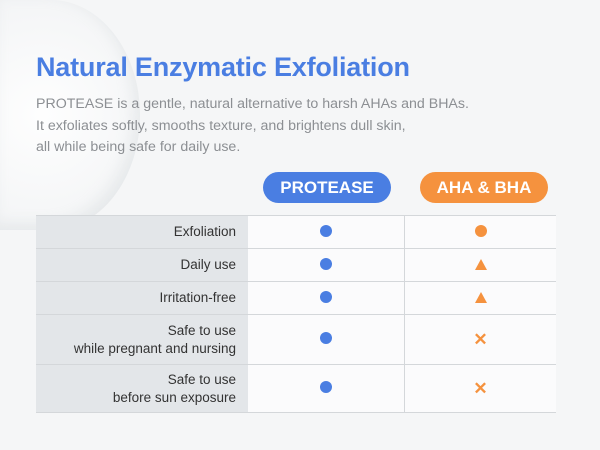 The width and height of the screenshot is (600, 450). Describe the element at coordinates (142, 298) in the screenshot. I see `row-label: Irritation-free` at that location.